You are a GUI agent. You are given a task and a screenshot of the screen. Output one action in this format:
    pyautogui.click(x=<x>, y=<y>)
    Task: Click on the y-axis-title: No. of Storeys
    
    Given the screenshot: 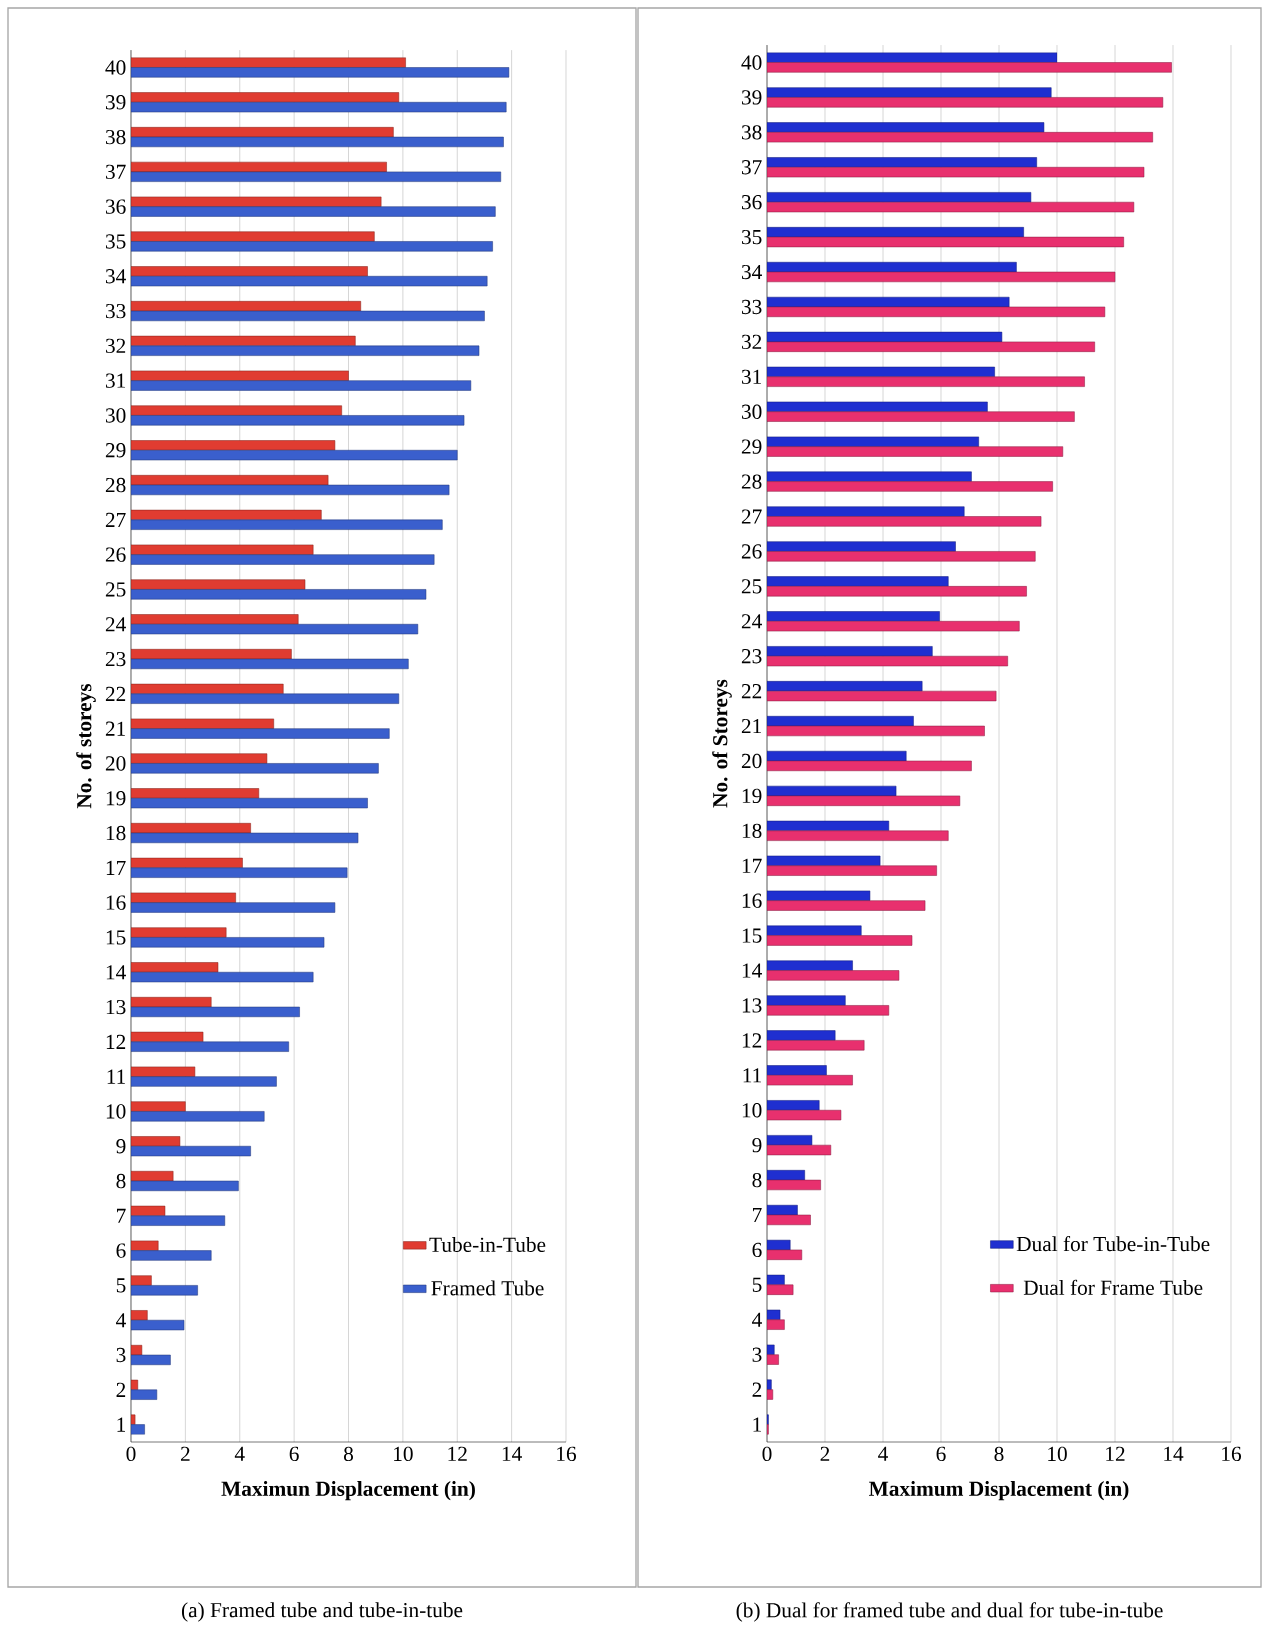 What is the action you would take?
    pyautogui.click(x=722, y=743)
    